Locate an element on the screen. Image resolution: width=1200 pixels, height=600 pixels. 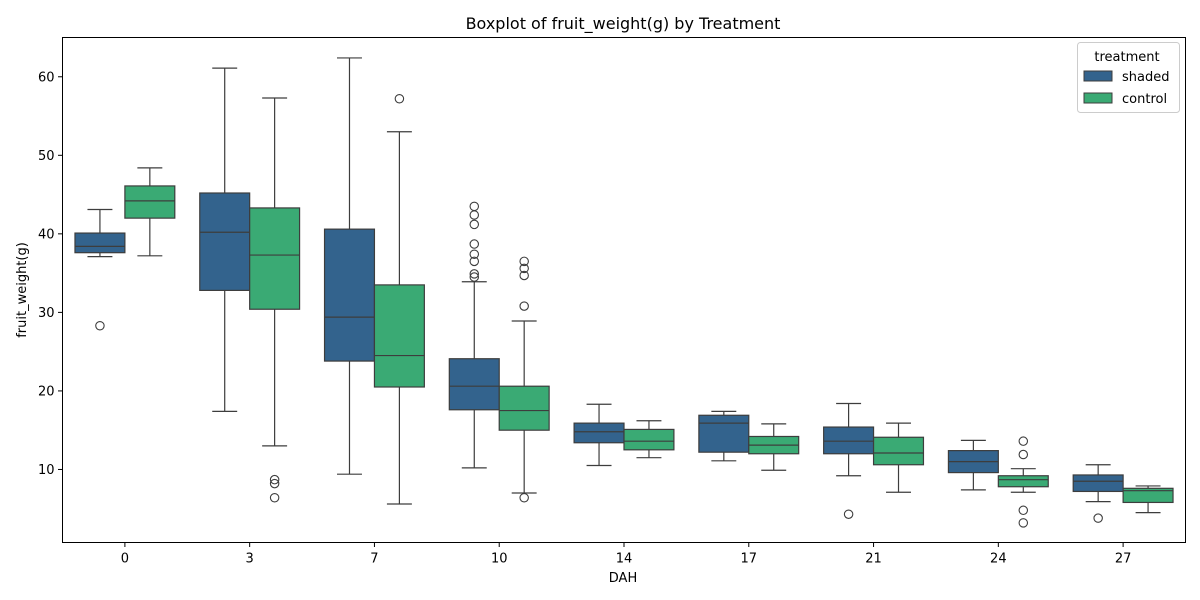
y-tick-label: 30 is located at coordinates (46, 313).